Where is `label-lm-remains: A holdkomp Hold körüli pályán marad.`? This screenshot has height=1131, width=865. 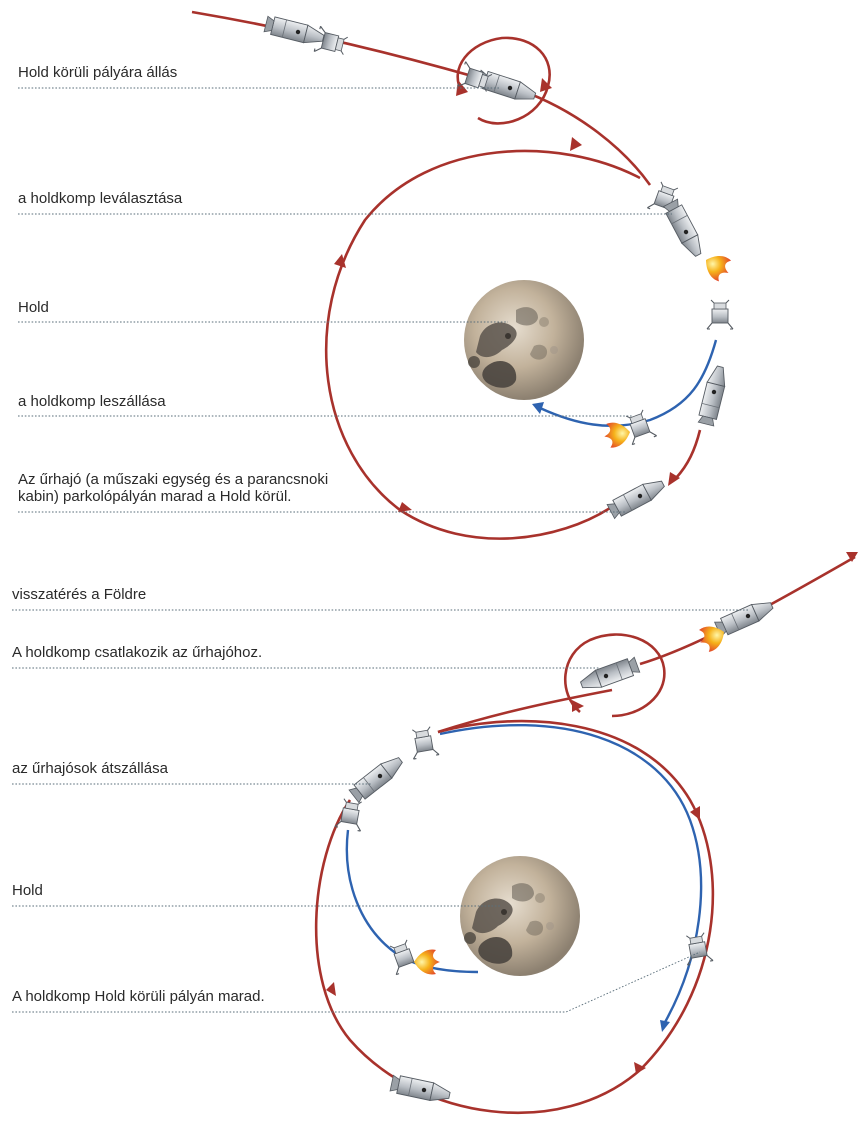 label-lm-remains: A holdkomp Hold körüli pályán marad. is located at coordinates (138, 996).